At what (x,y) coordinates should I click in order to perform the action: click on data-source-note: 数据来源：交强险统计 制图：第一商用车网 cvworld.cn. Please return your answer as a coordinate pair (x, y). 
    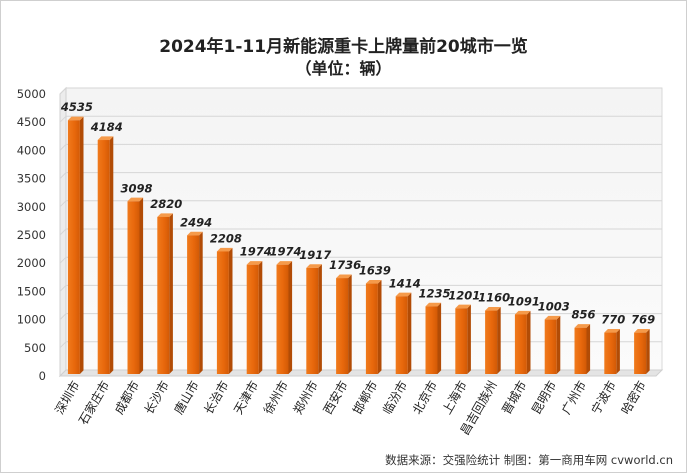
    Looking at the image, I should click on (529, 460).